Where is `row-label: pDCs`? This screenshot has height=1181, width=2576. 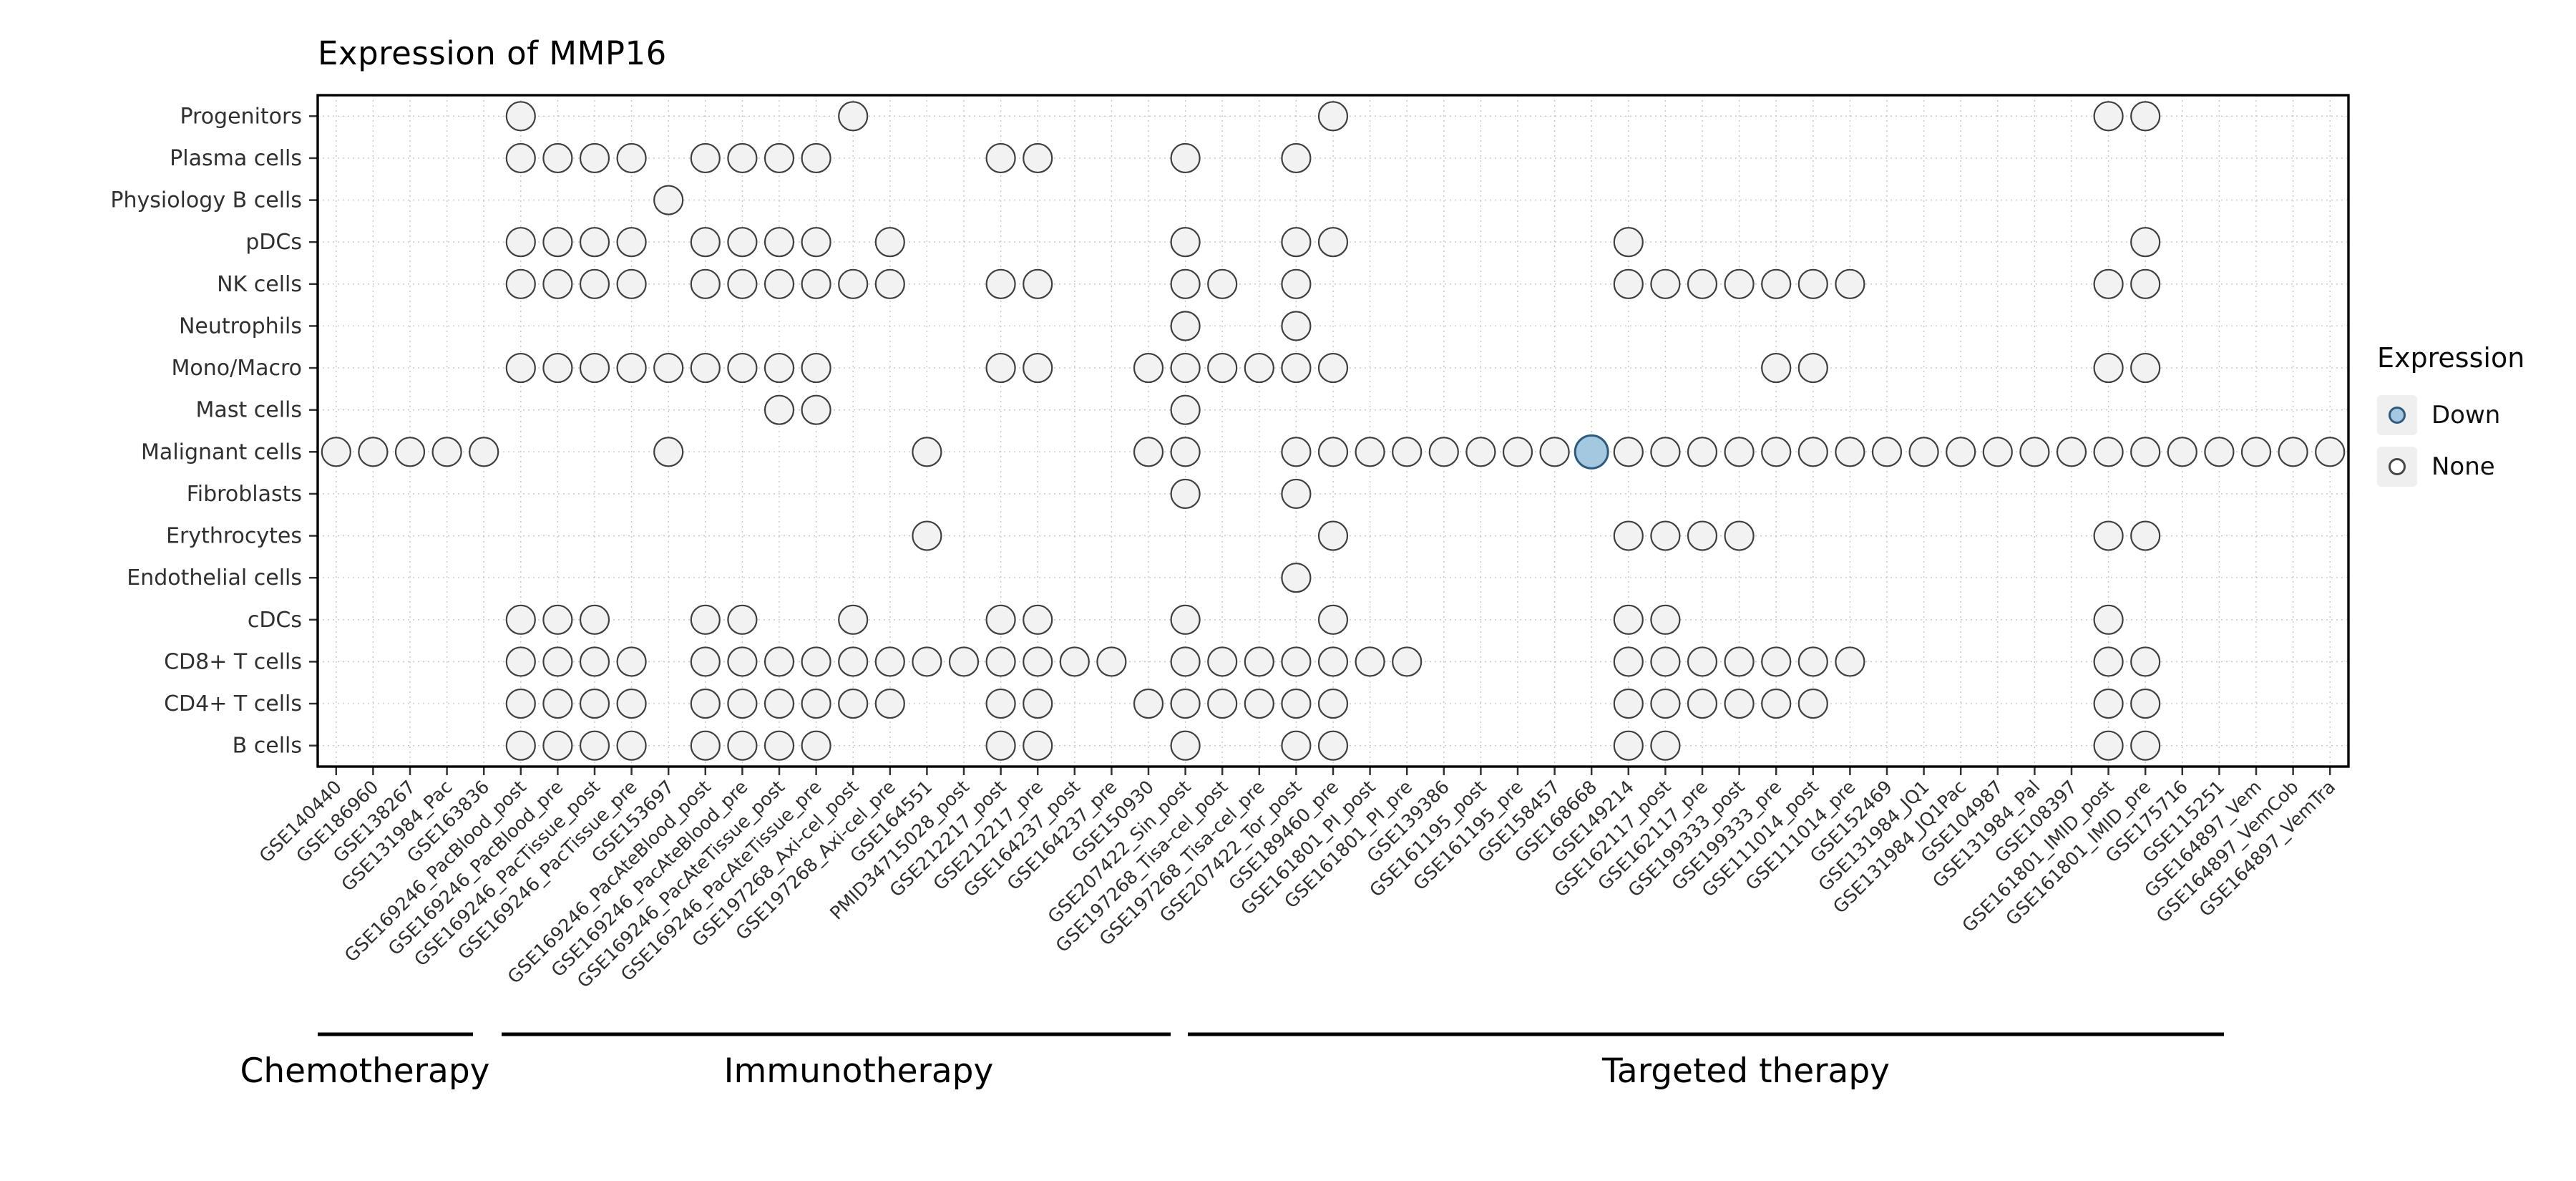 row-label: pDCs is located at coordinates (273, 242).